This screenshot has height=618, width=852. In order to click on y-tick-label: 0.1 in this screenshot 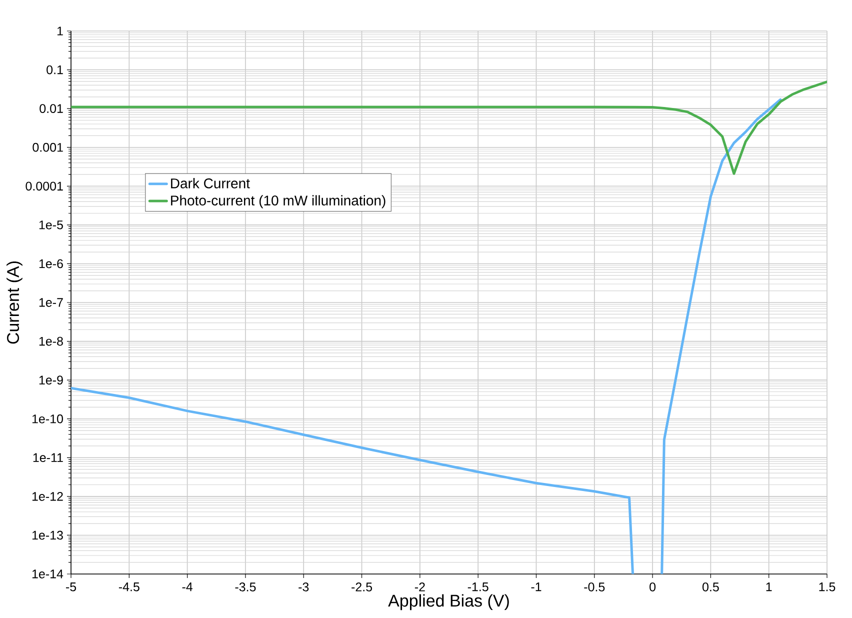, I will do `click(54, 69)`.